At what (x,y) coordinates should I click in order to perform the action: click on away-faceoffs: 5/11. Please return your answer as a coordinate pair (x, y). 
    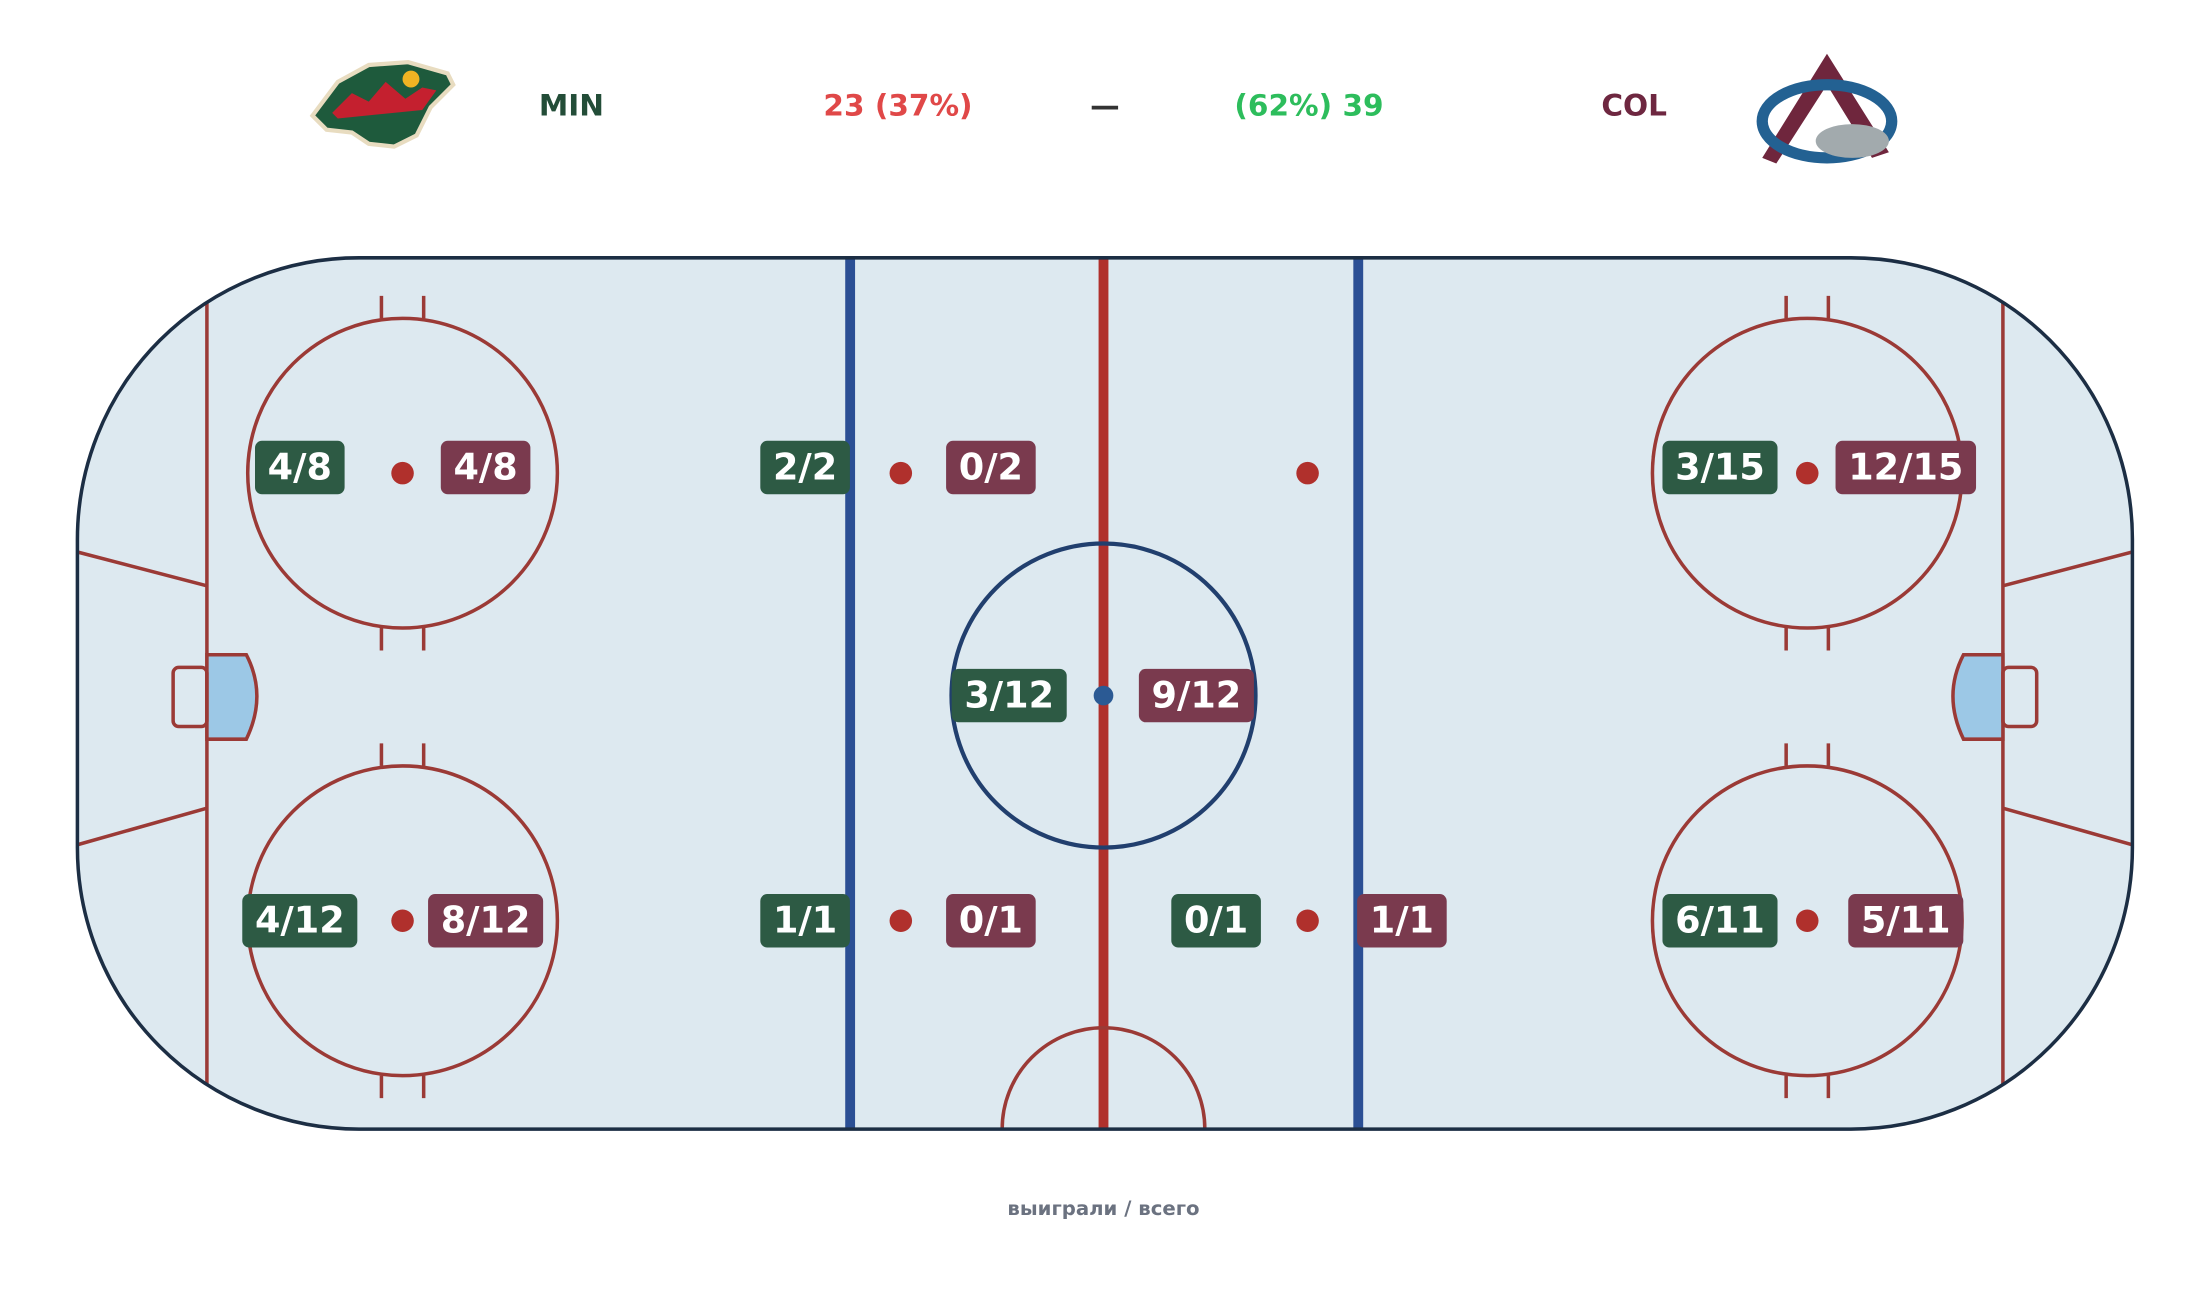
    Looking at the image, I should click on (1906, 920).